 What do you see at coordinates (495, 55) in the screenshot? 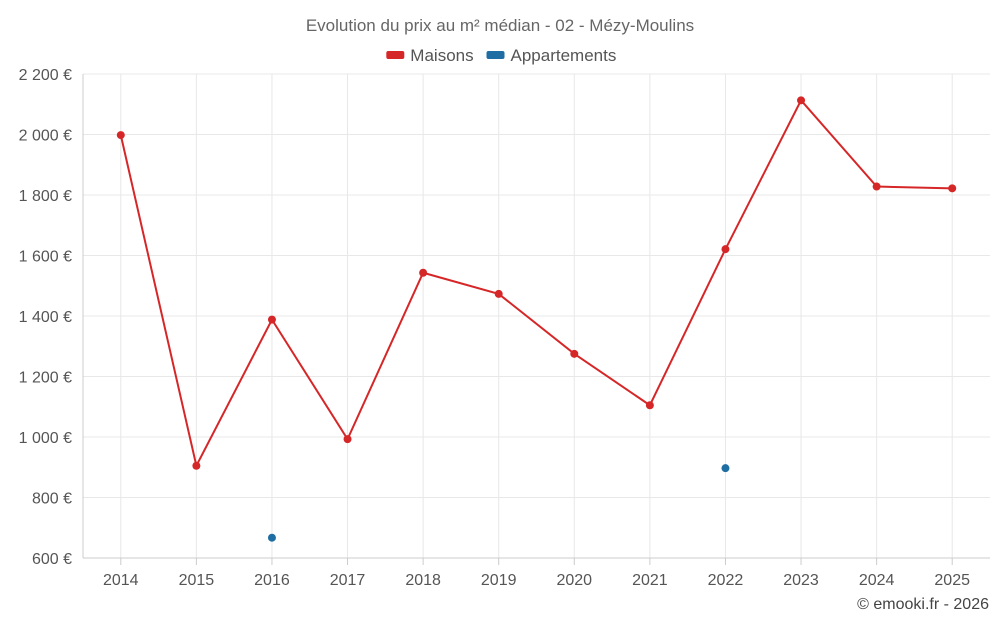
I see `legend-swatch-appartements` at bounding box center [495, 55].